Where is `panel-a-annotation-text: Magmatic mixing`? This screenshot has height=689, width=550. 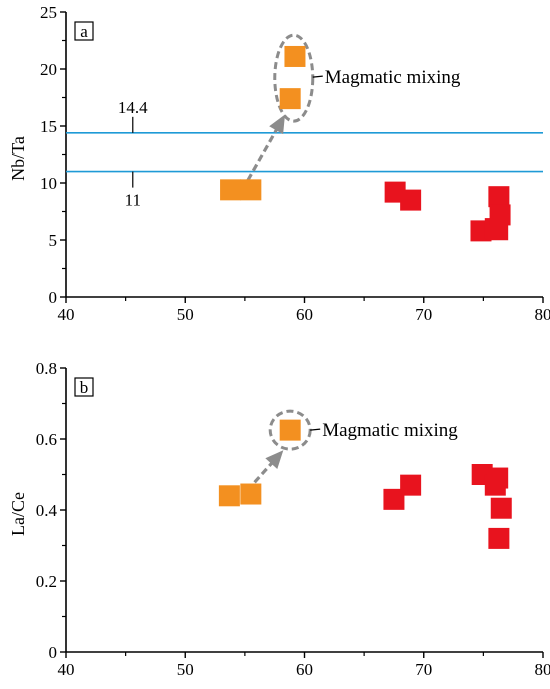
panel-a-annotation-text: Magmatic mixing is located at coordinates (393, 77).